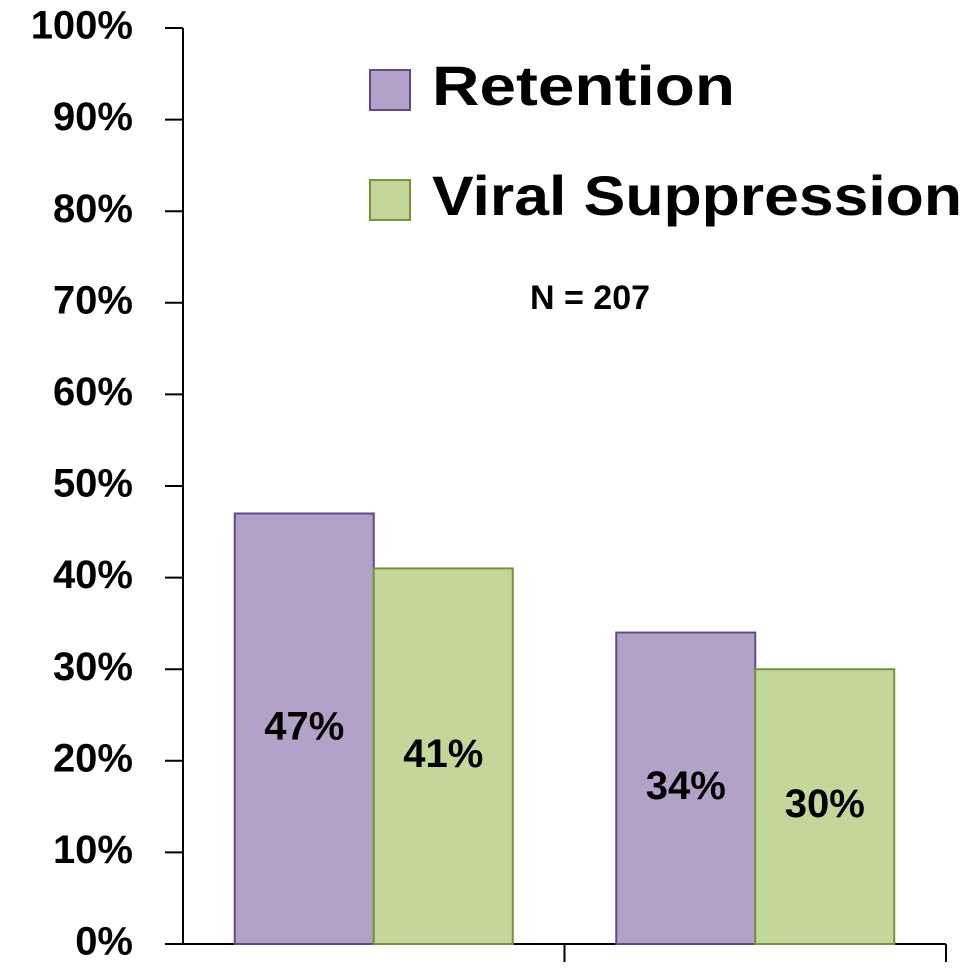  I want to click on y-tick-label: 0%, so click(104, 942).